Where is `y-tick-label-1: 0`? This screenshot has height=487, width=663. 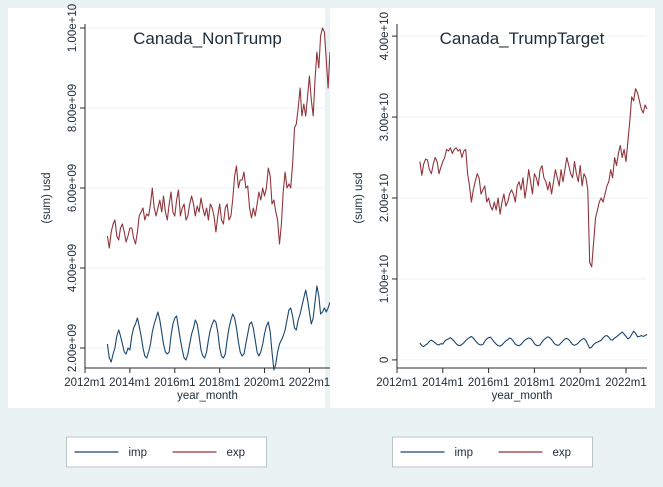 y-tick-label-1: 0 is located at coordinates (385, 360).